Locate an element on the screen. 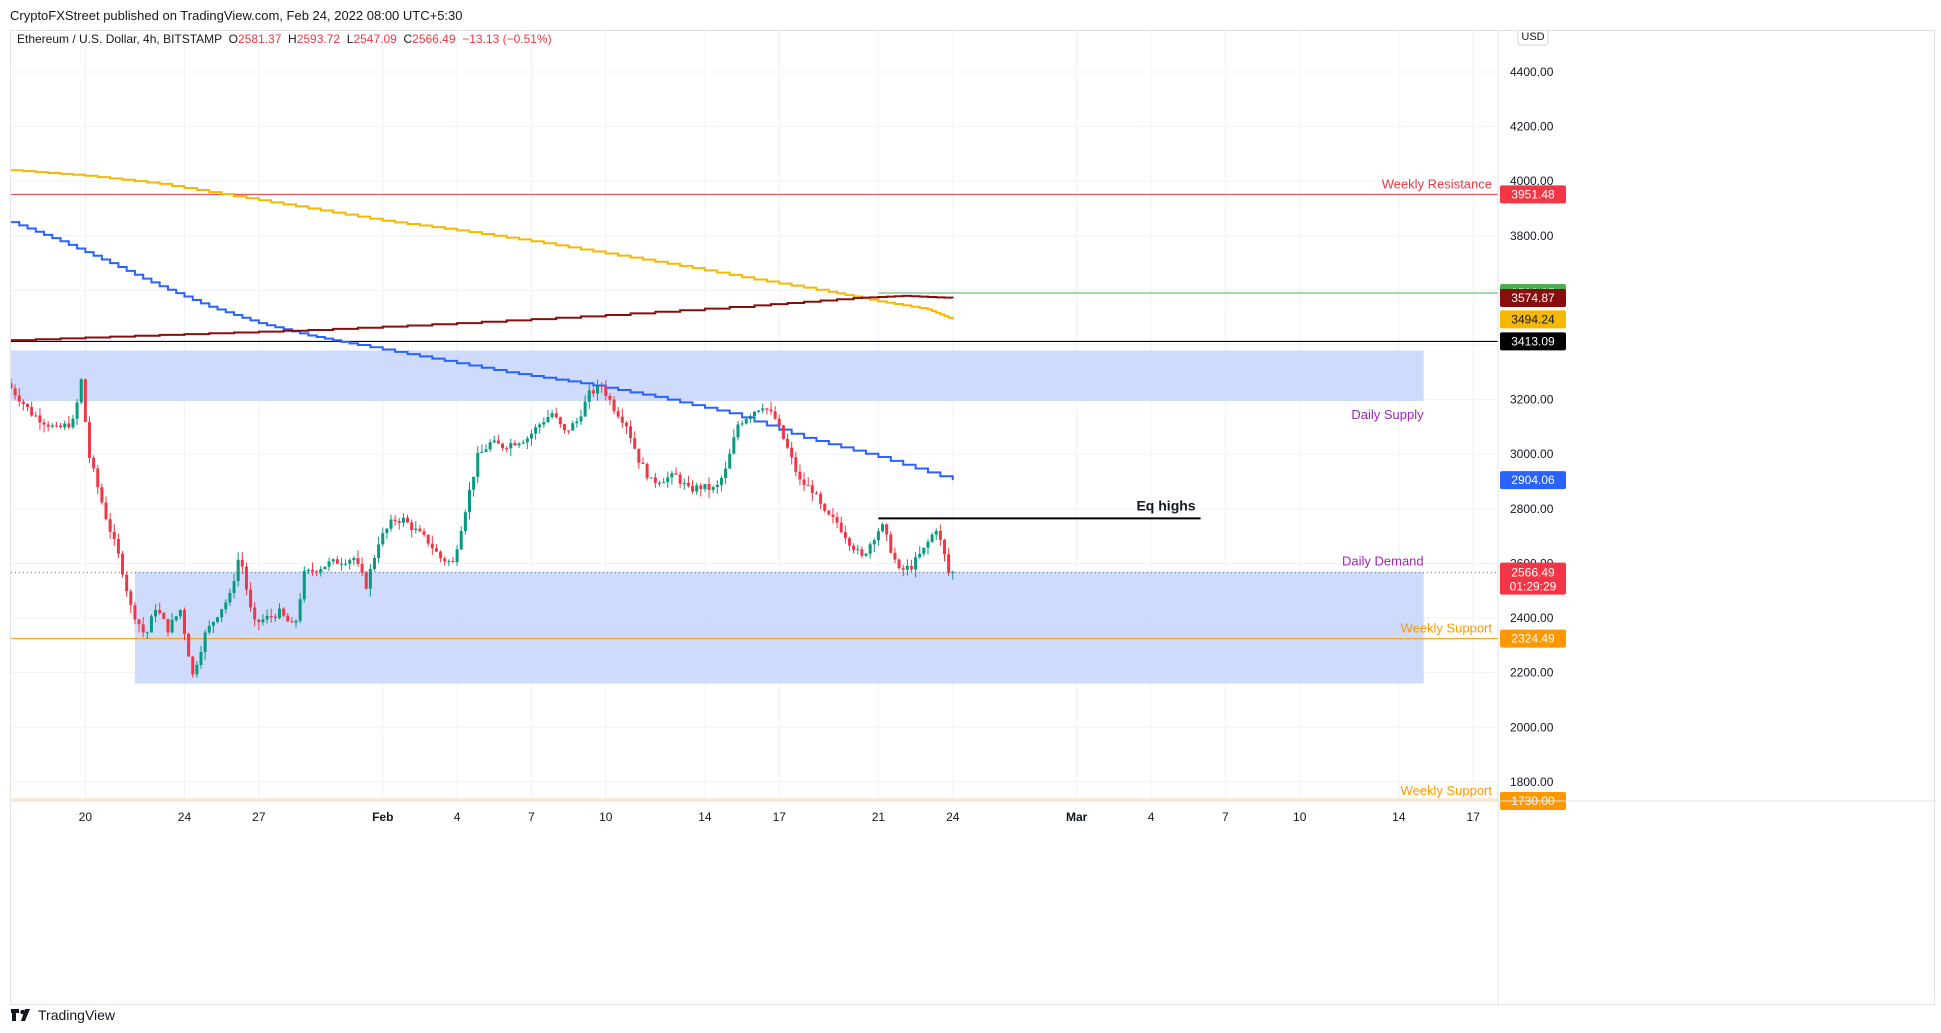 The image size is (1941, 1033). currency-button is located at coordinates (1533, 38).